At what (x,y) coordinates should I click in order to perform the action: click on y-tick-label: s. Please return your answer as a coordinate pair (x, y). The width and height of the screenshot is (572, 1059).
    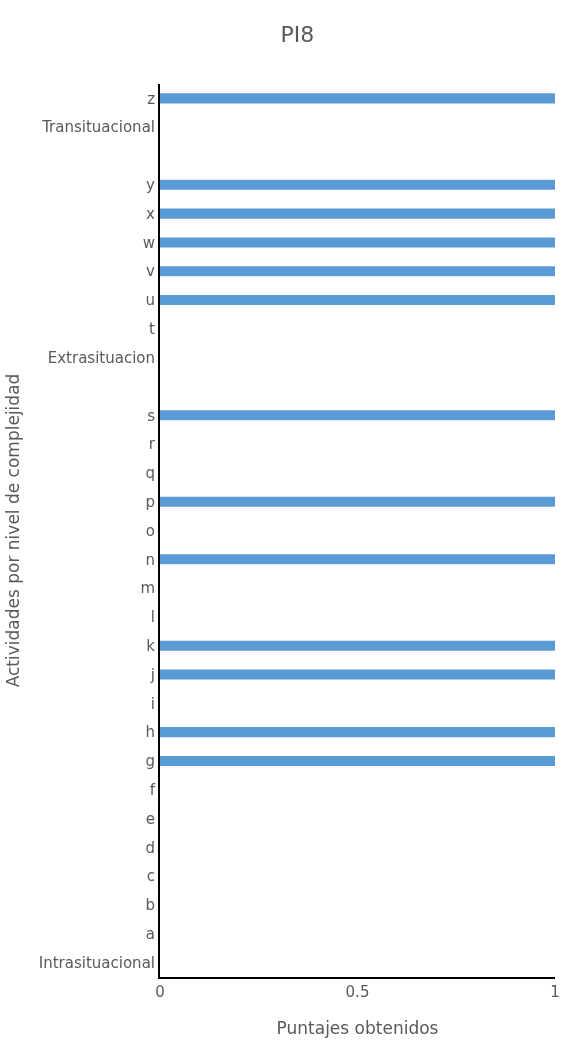
    Looking at the image, I should click on (151, 415).